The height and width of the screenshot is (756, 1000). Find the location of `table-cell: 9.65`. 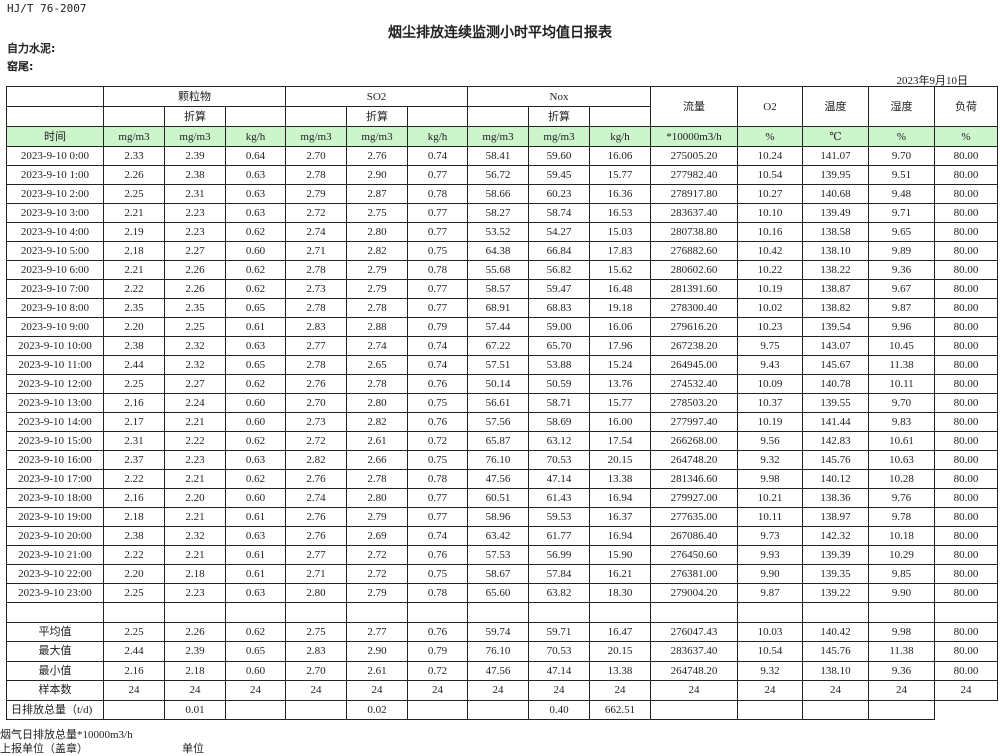

table-cell: 9.65 is located at coordinates (901, 232).